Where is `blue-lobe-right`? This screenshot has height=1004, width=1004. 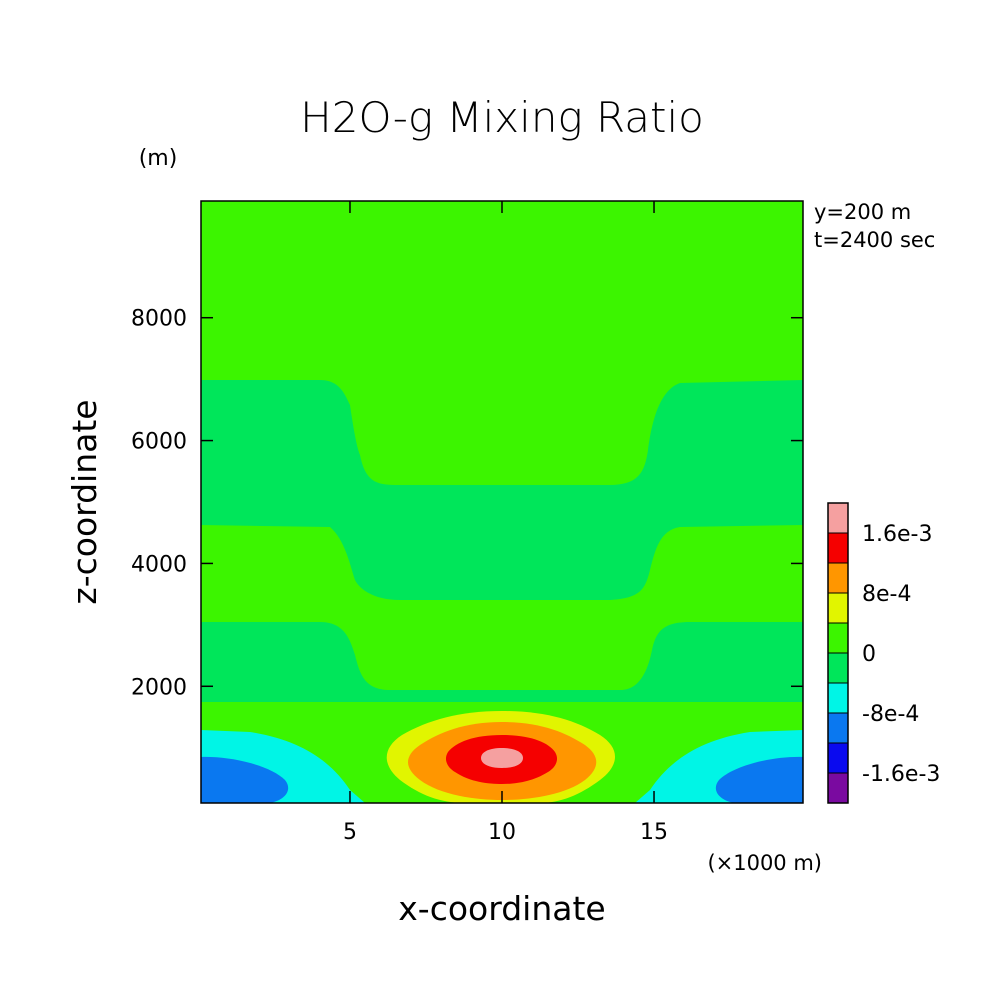
blue-lobe-right is located at coordinates (759, 779).